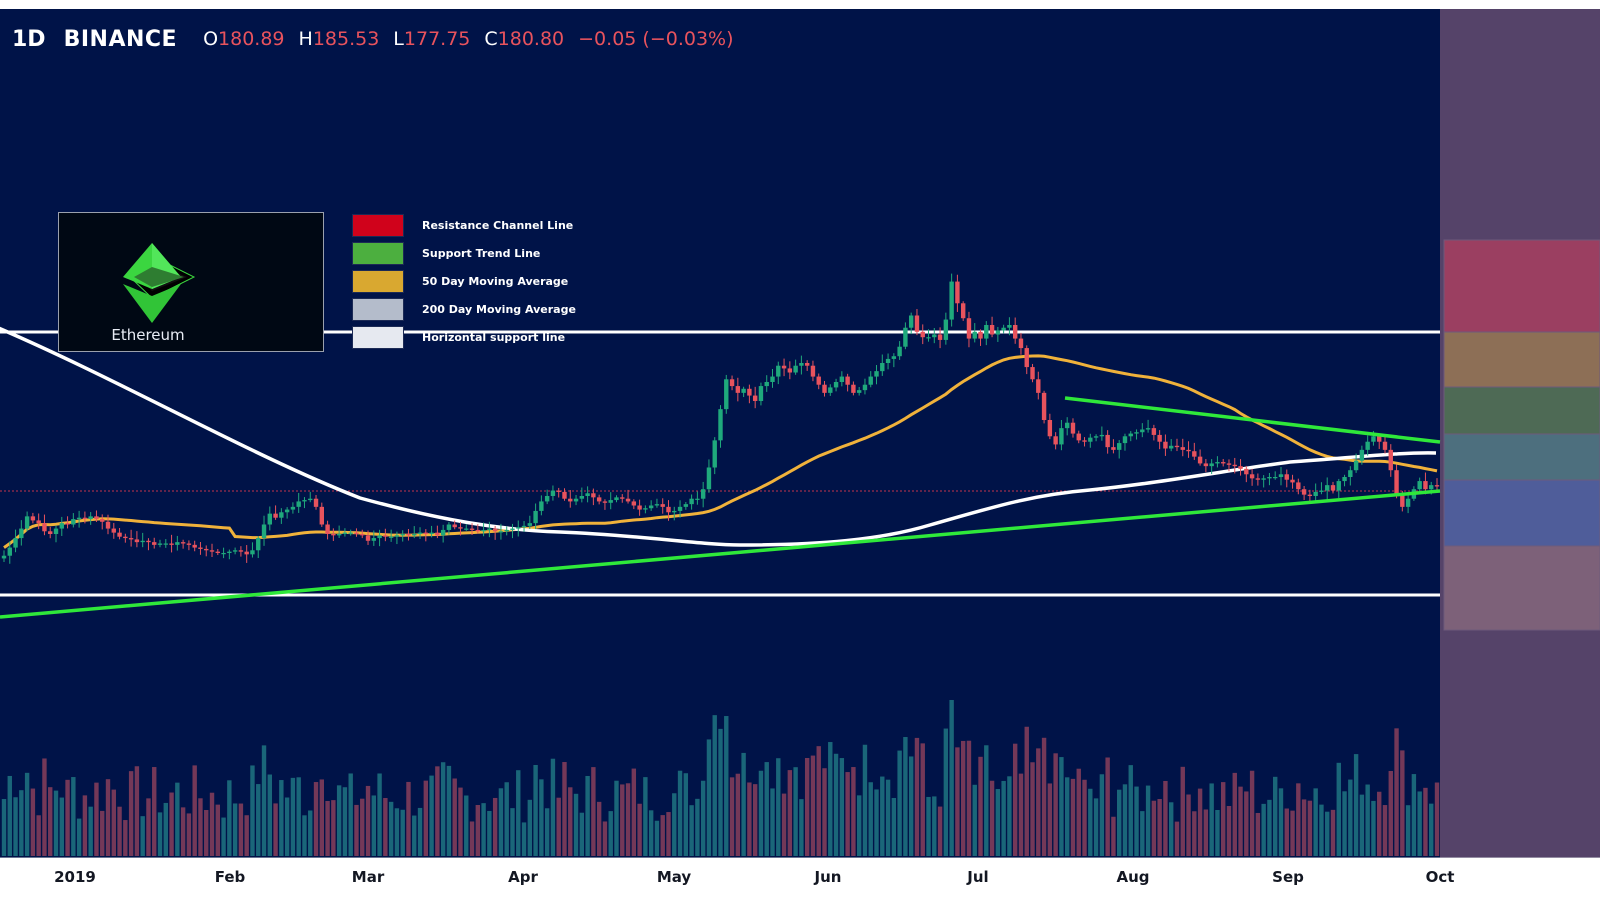  Describe the element at coordinates (464, 253) in the screenshot. I see `legend-item: Support Trend Line` at that location.